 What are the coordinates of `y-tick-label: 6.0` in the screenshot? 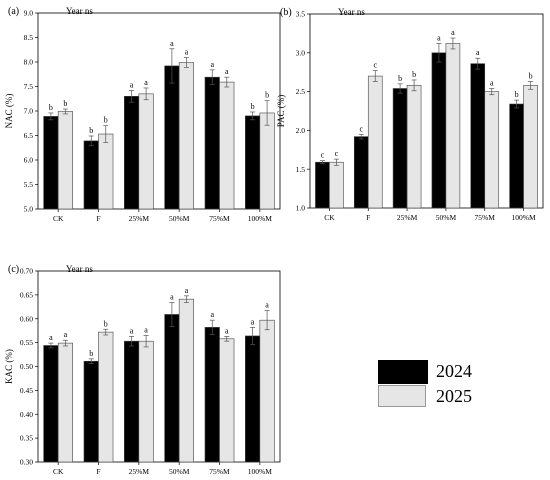 It's located at (29, 160).